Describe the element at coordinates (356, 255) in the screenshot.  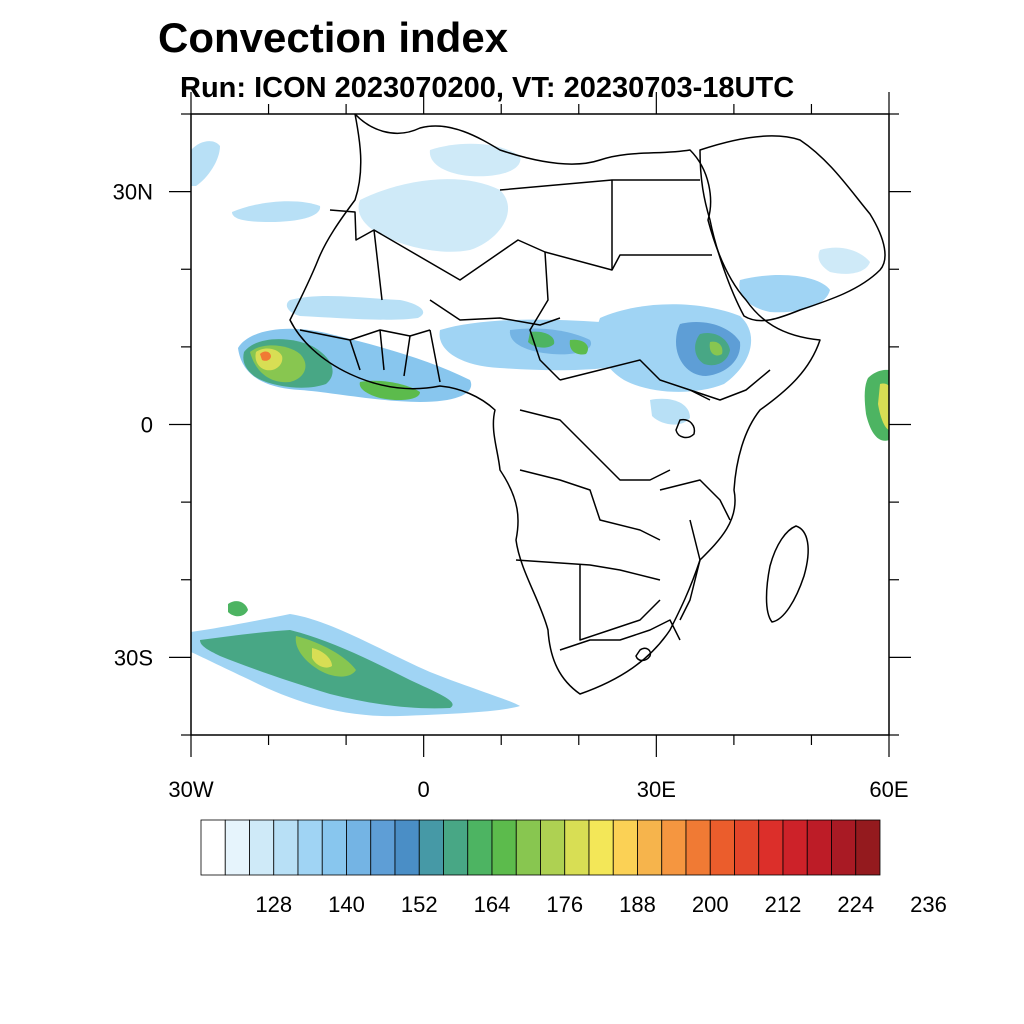
I see `border-mauritania-mali` at that location.